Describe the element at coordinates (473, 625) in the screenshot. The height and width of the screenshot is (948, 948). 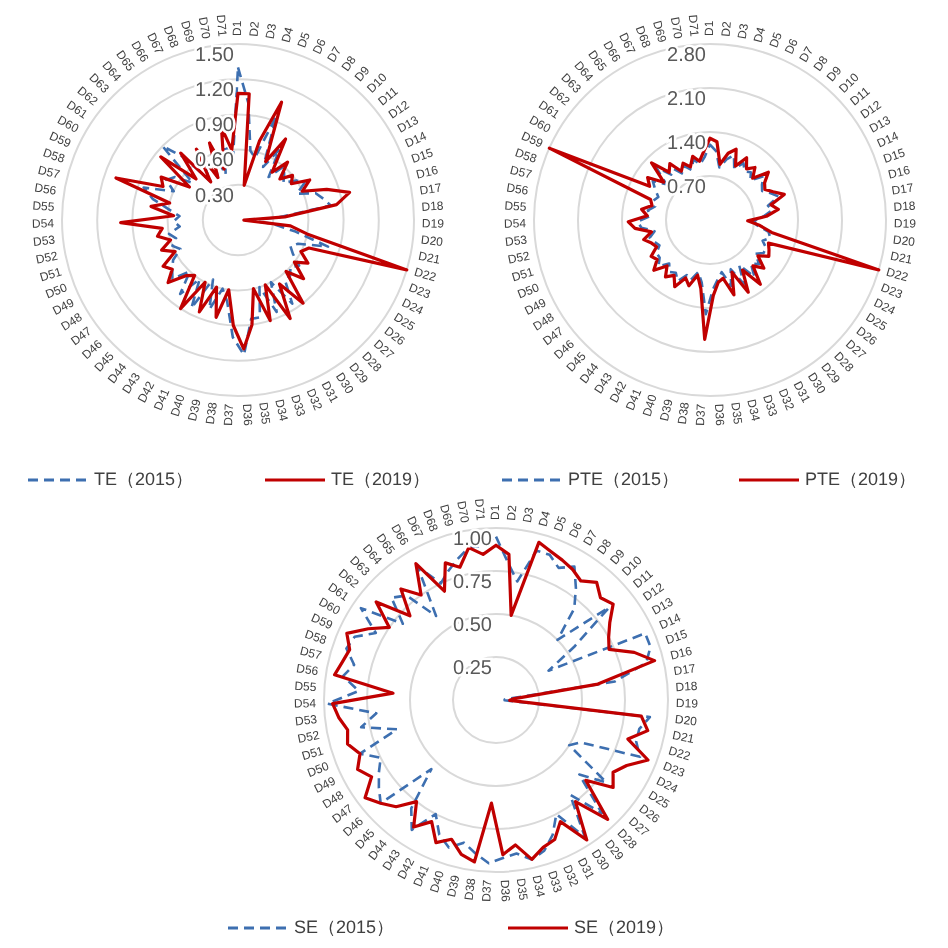
I see `y-tick-label: 0.50` at that location.